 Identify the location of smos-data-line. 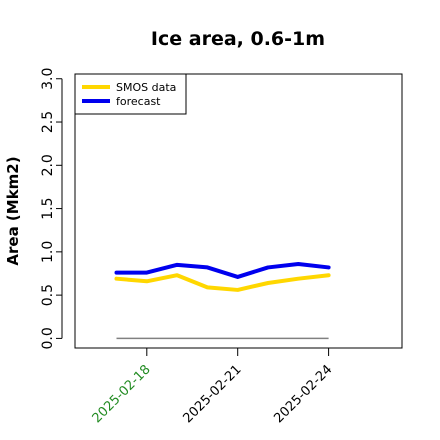
(222, 282).